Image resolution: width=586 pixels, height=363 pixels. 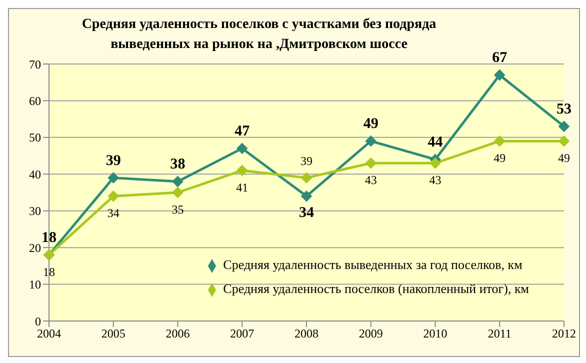 What do you see at coordinates (178, 209) in the screenshot?
I see `data-label: 35` at bounding box center [178, 209].